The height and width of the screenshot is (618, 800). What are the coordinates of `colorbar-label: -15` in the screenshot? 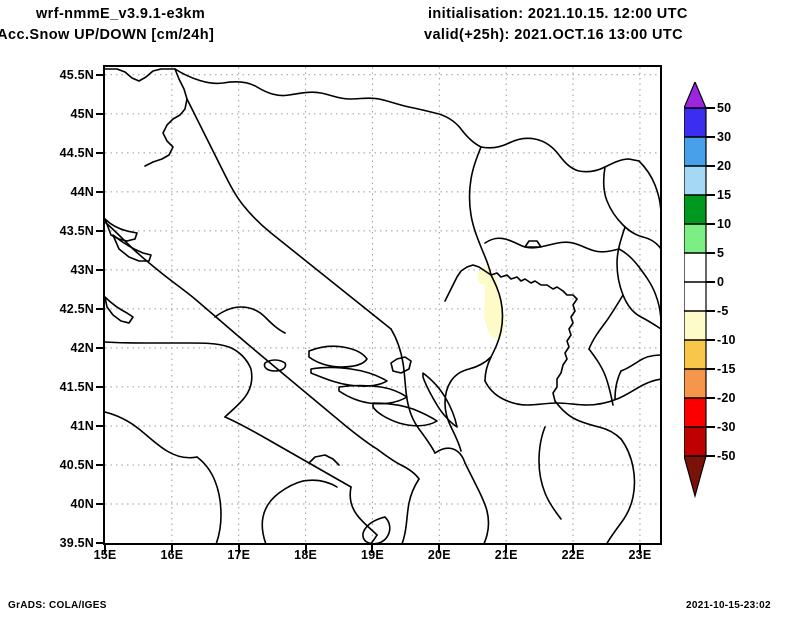 It's located at (726, 369).